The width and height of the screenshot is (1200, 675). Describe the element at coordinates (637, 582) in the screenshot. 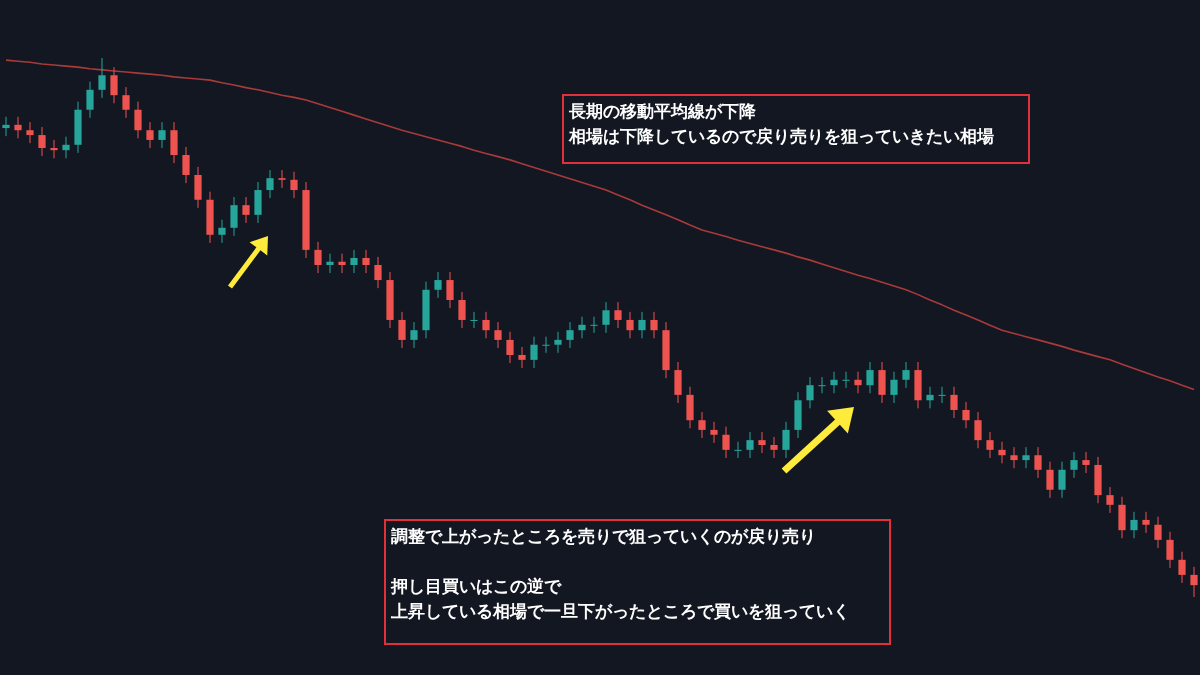

I see `annotation-box: 調整で上がったところを売りで狙っていくのが戻り売り 押し目買いはこの逆で 上昇している相場で一旦下がったところで買いを狙っていく` at that location.